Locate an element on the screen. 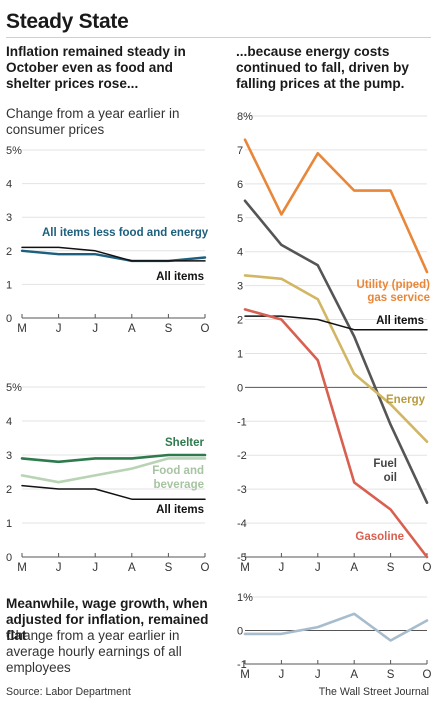  chart4-y-tick-label: -1 is located at coordinates (242, 665).